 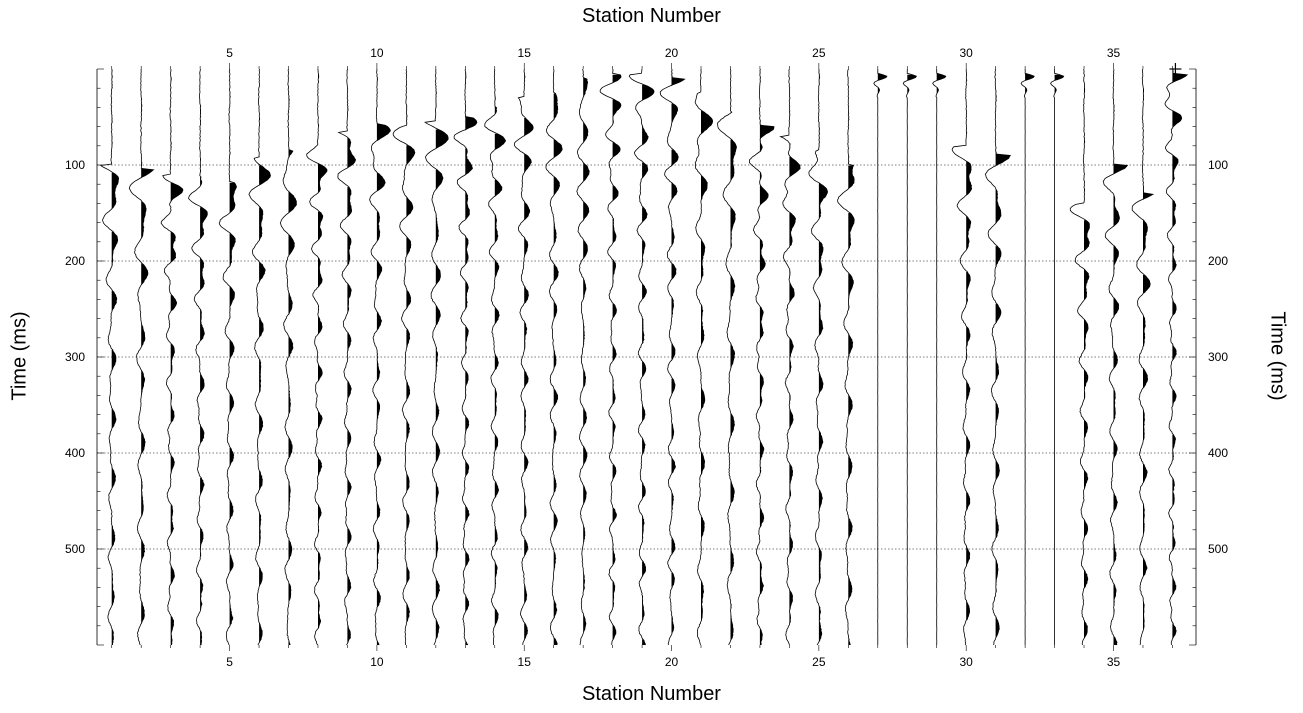 I want to click on y-tick-label-left: 400, so click(x=75, y=453).